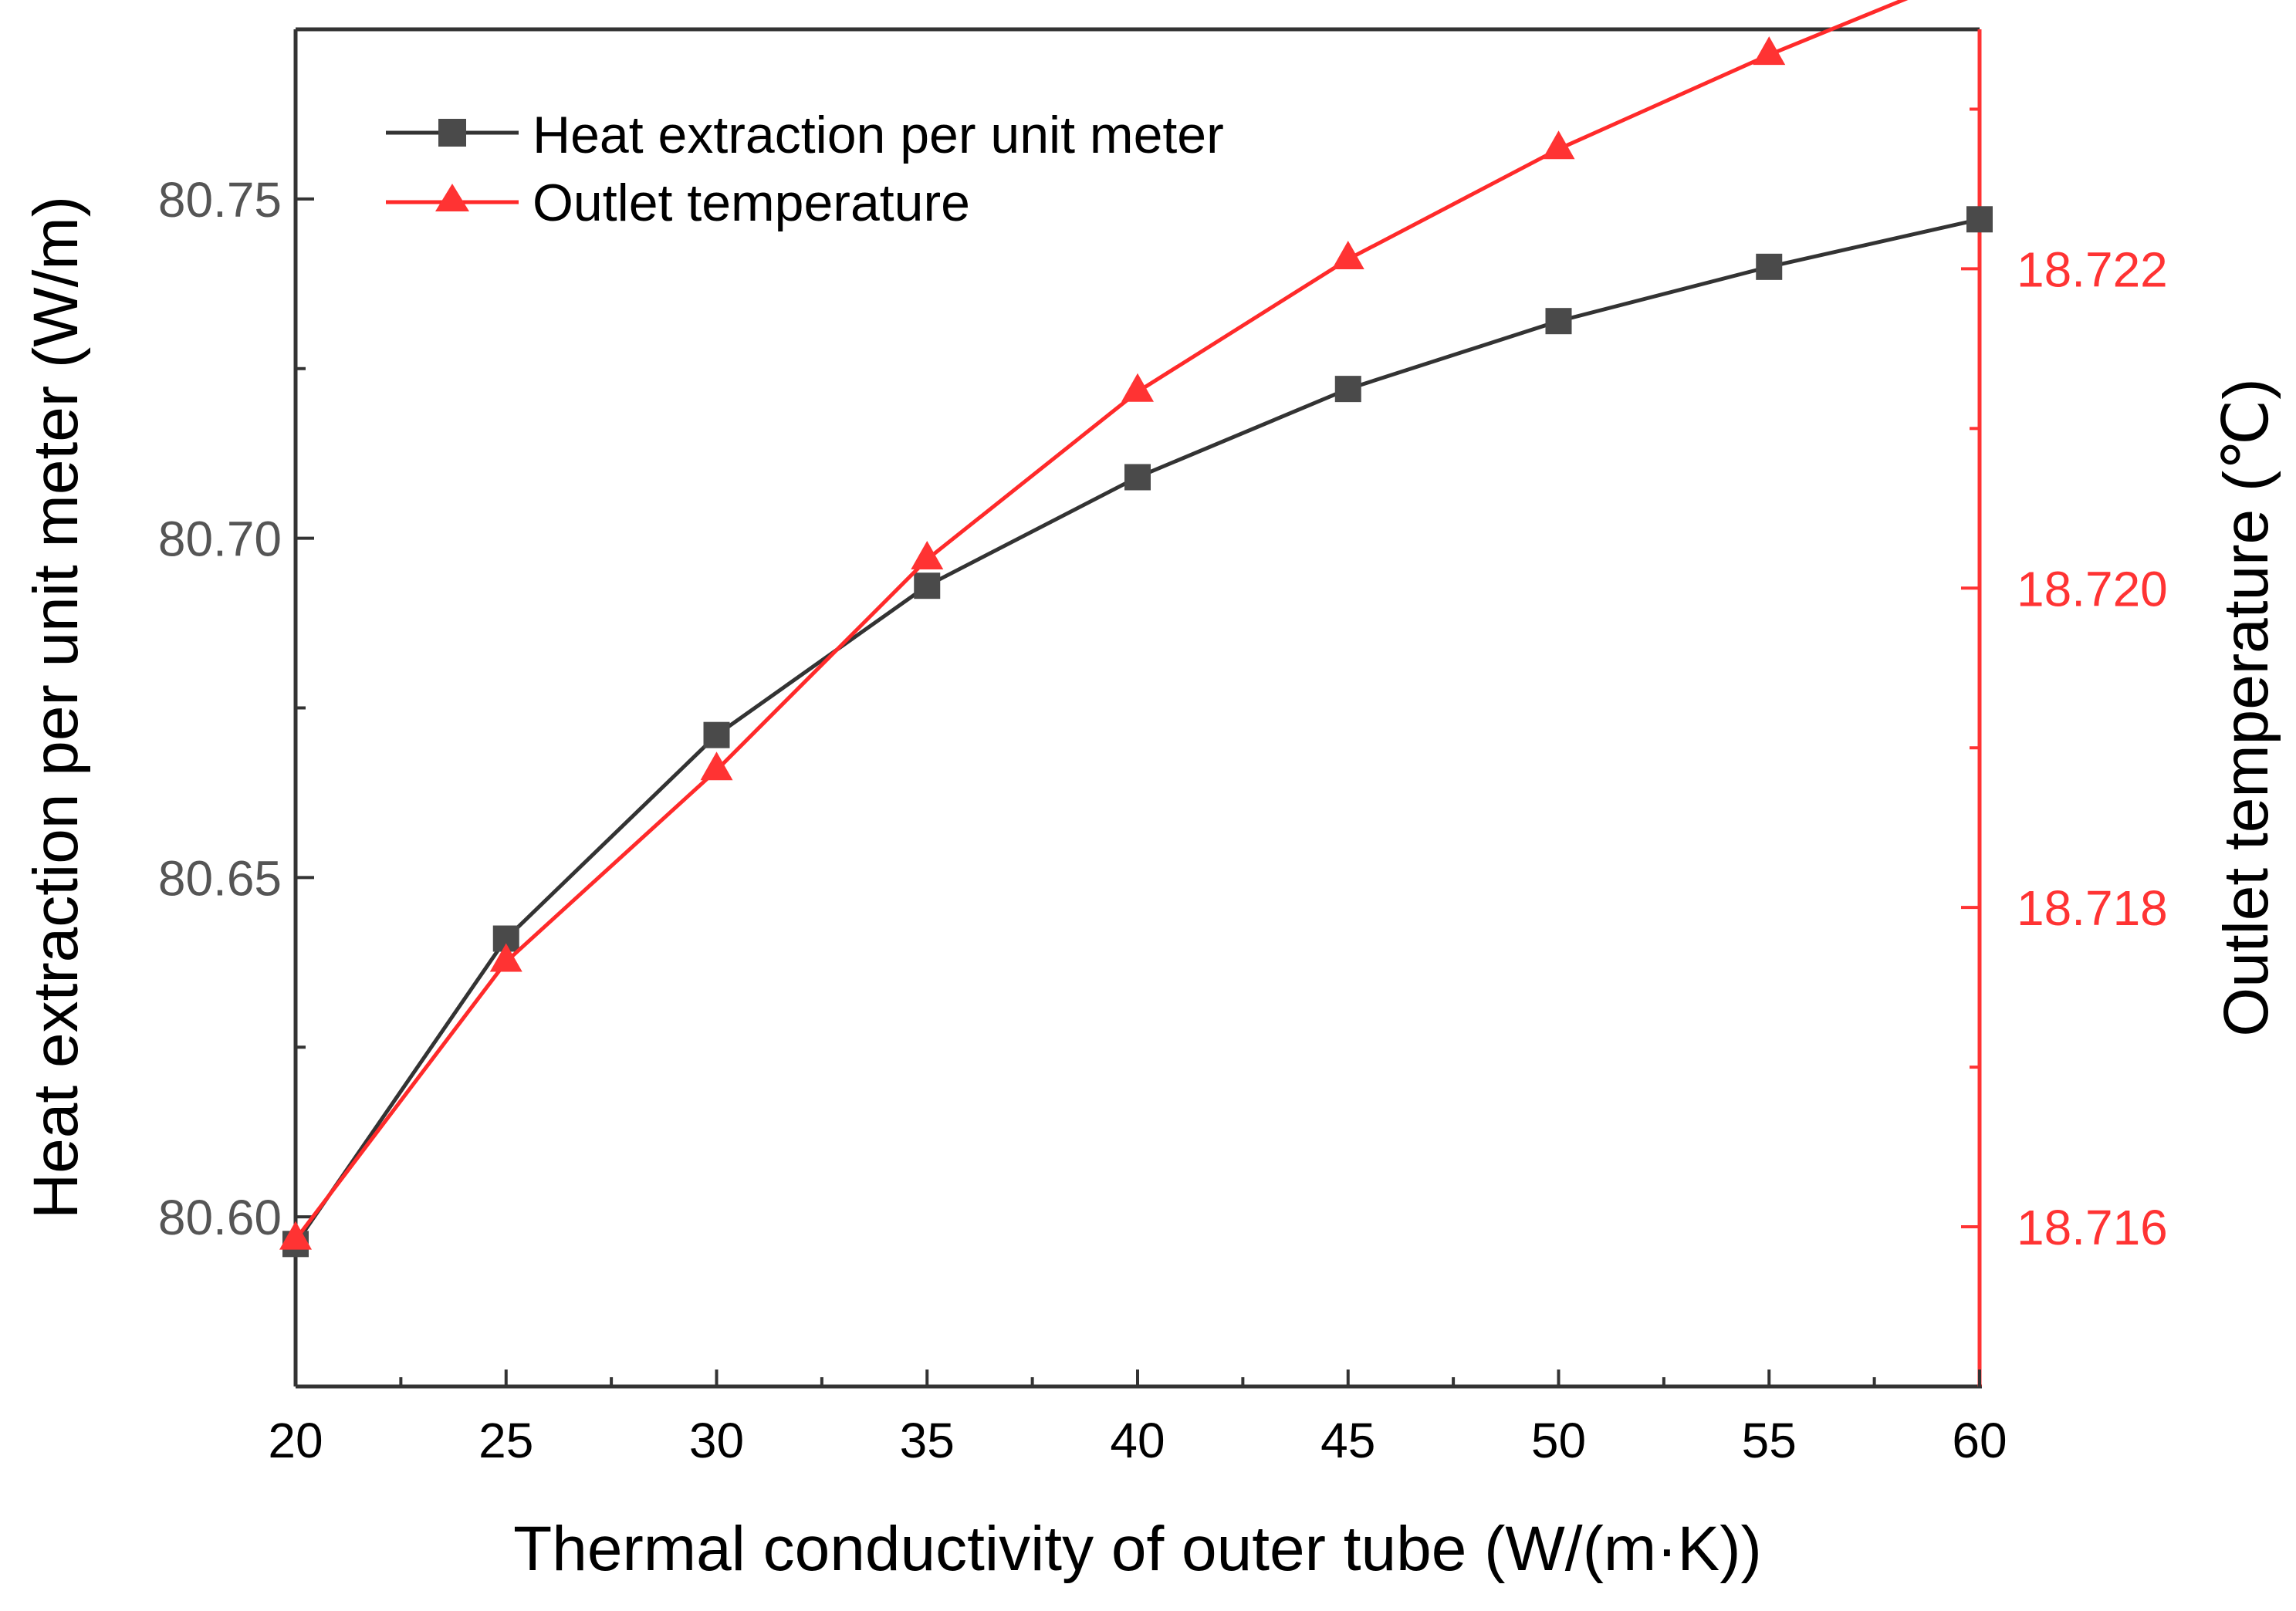  What do you see at coordinates (220, 200) in the screenshot?
I see `y-left-tick-label: 80.75` at bounding box center [220, 200].